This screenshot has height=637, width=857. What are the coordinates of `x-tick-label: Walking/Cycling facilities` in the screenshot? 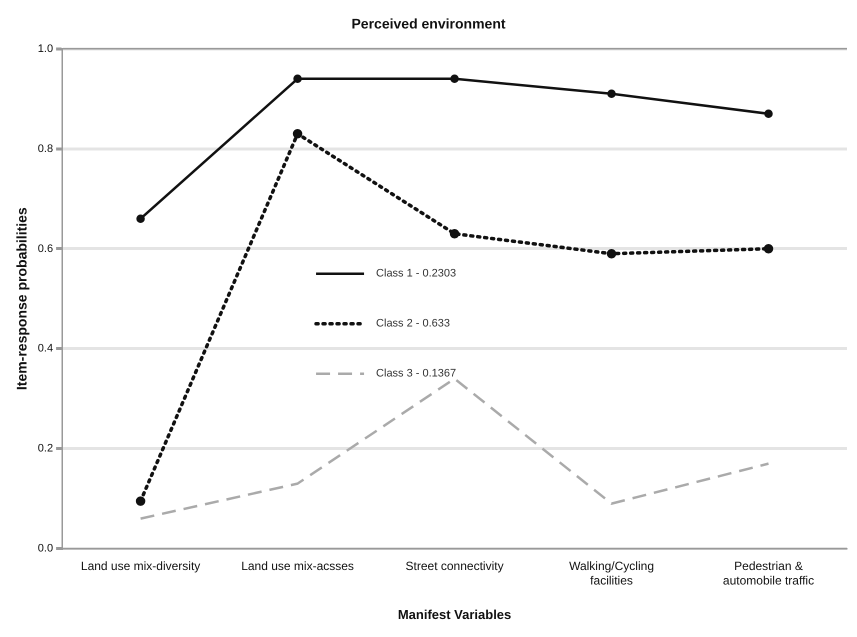 It's located at (611, 573).